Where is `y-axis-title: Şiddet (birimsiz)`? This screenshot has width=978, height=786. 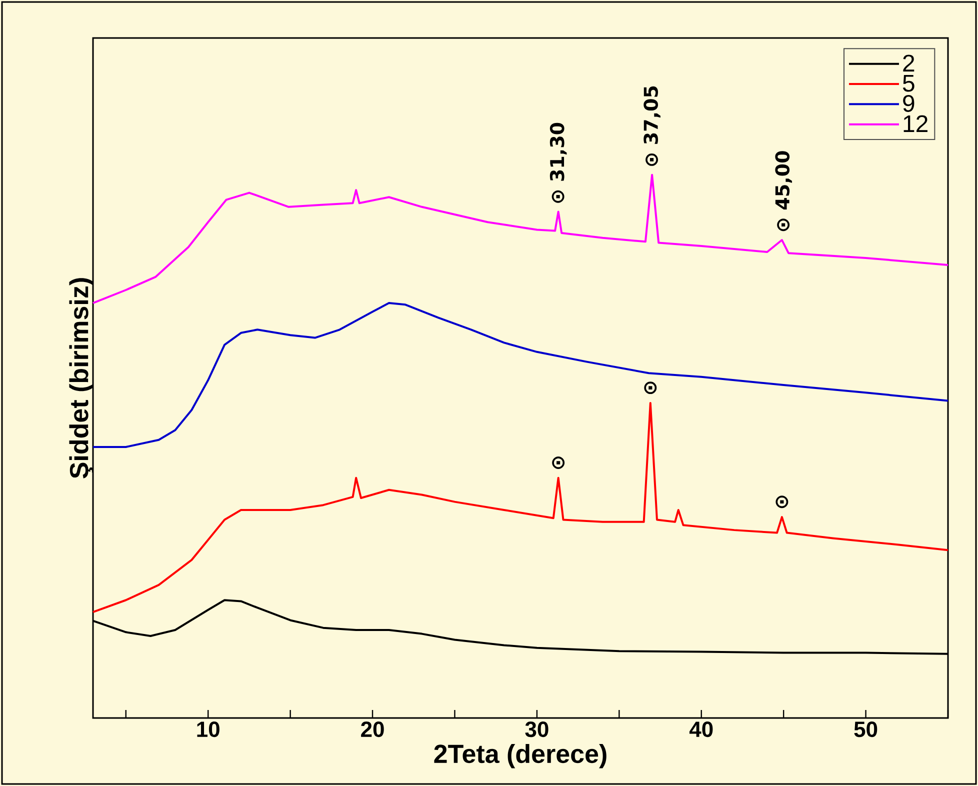
y-axis-title: Şiddet (birimsiz) is located at coordinates (81, 378).